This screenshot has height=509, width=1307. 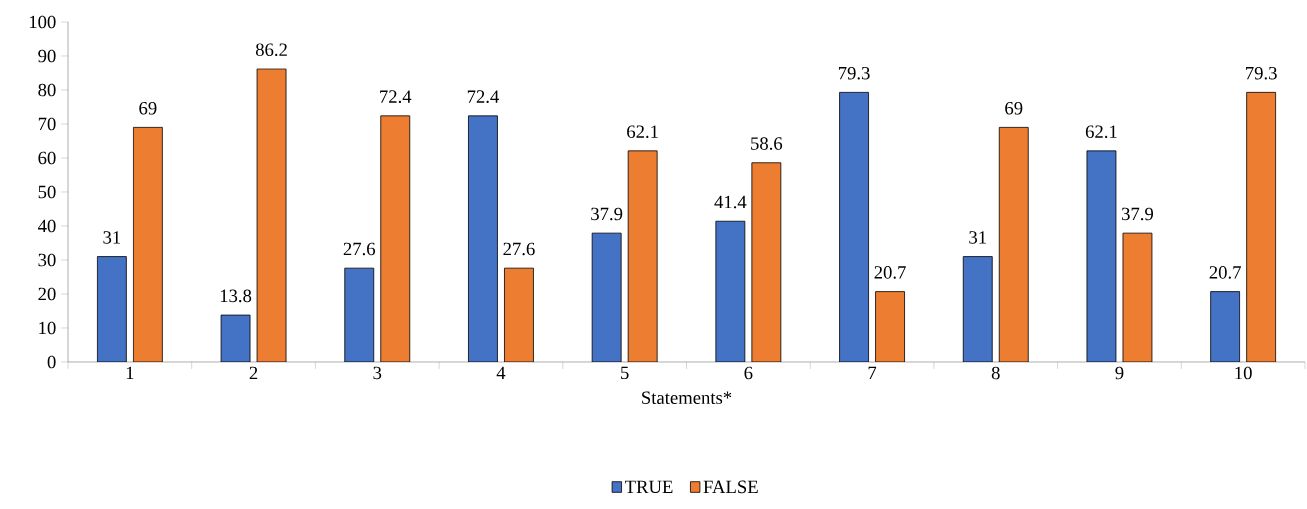 What do you see at coordinates (648, 487) in the screenshot?
I see `legend-label: TRUE` at bounding box center [648, 487].